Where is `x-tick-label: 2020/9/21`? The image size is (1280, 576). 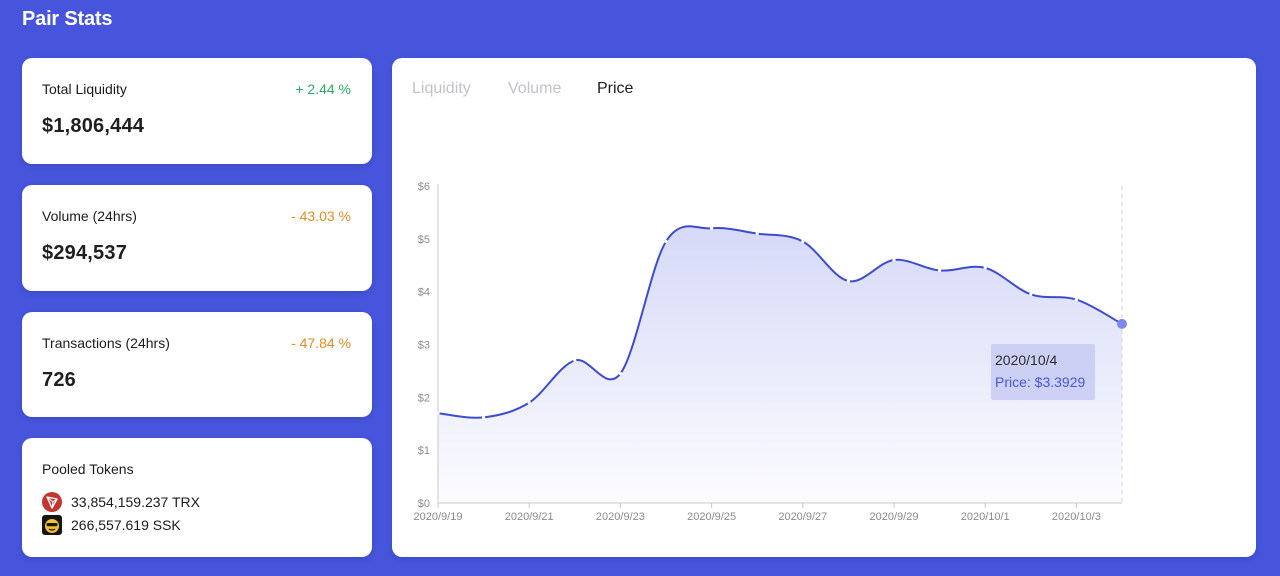 x-tick-label: 2020/9/21 is located at coordinates (529, 517).